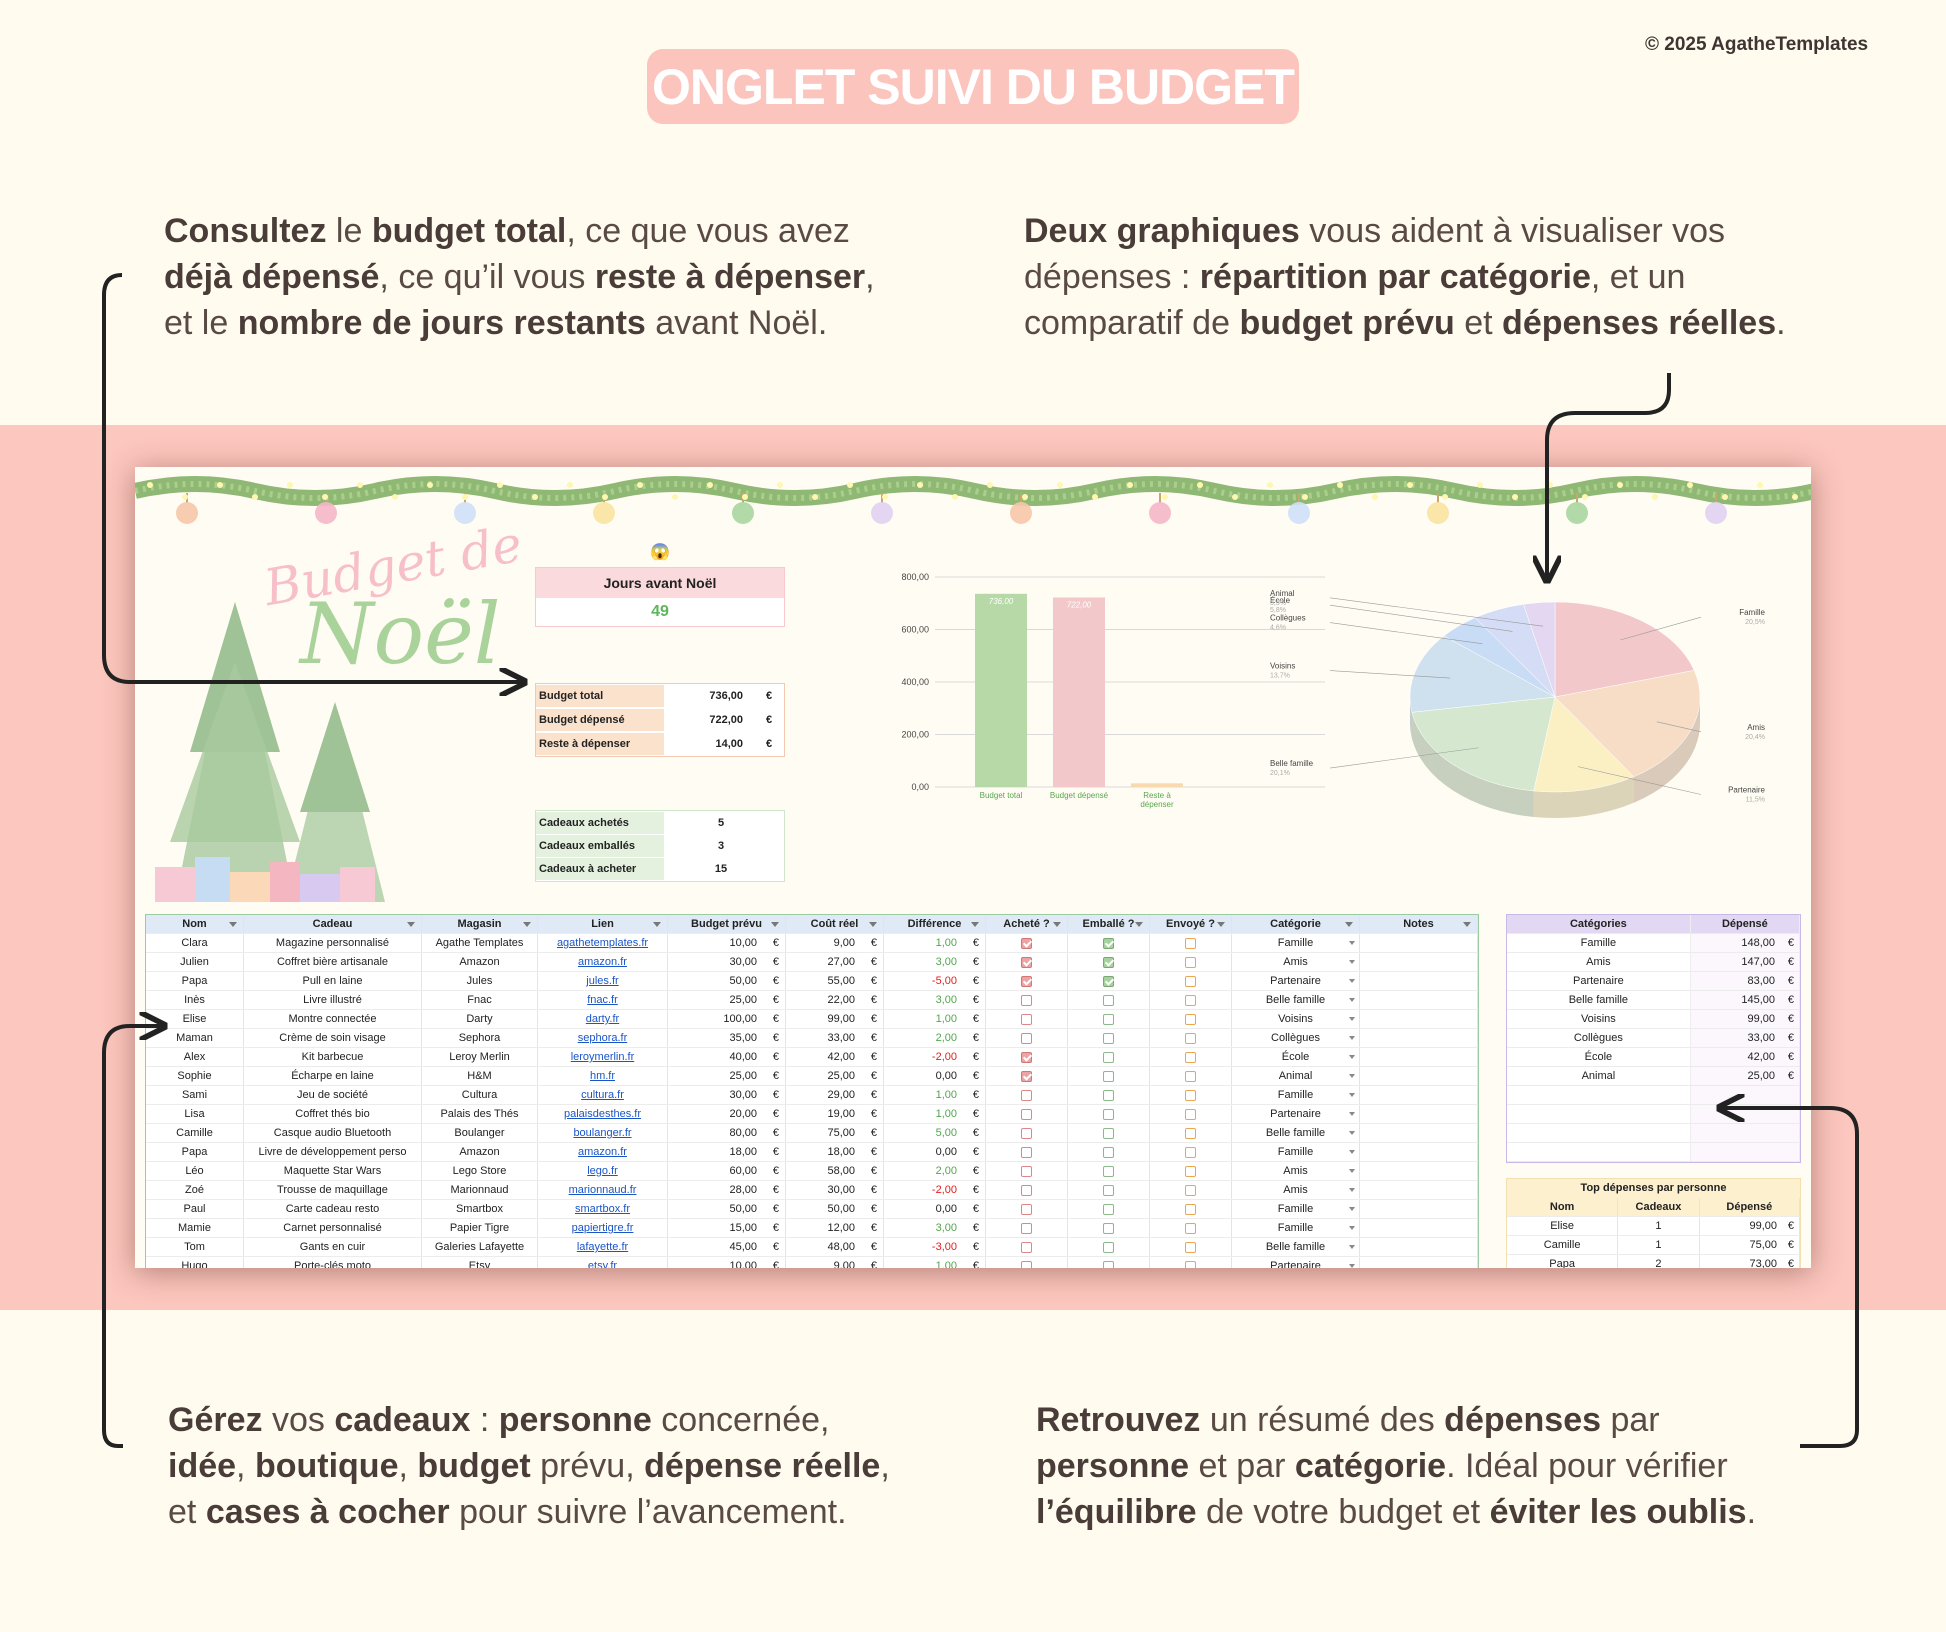  Describe the element at coordinates (727, 1057) in the screenshot. I see `cell-budget: 40,00 €` at that location.